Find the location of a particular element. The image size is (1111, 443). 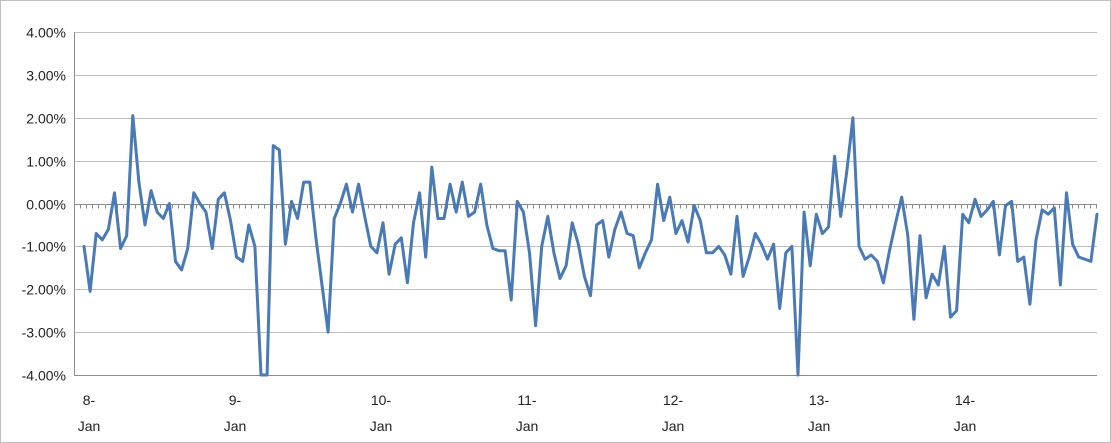

y-tick-label: 2.00% is located at coordinates (46, 119).